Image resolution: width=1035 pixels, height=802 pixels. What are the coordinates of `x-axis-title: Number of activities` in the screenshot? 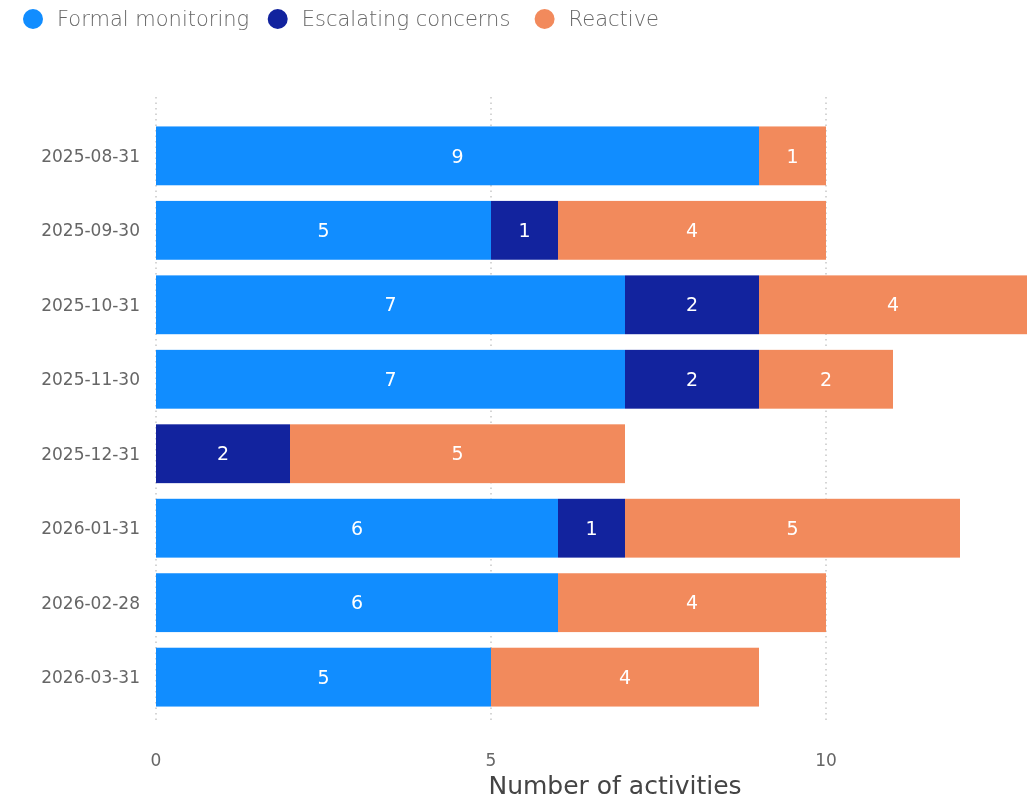 It's located at (615, 785).